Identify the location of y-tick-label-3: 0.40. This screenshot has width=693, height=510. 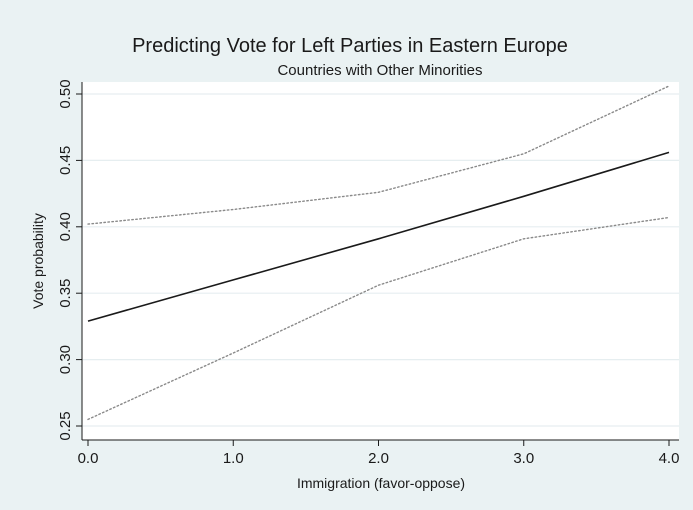
(65, 226).